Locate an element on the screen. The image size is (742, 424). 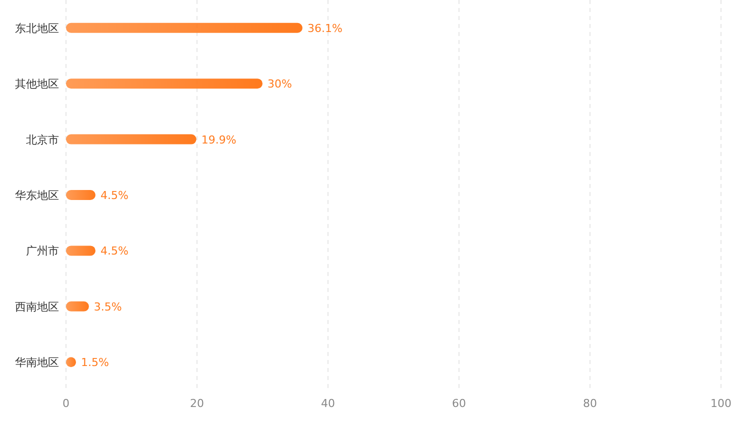
data-label: 19.9% is located at coordinates (218, 139).